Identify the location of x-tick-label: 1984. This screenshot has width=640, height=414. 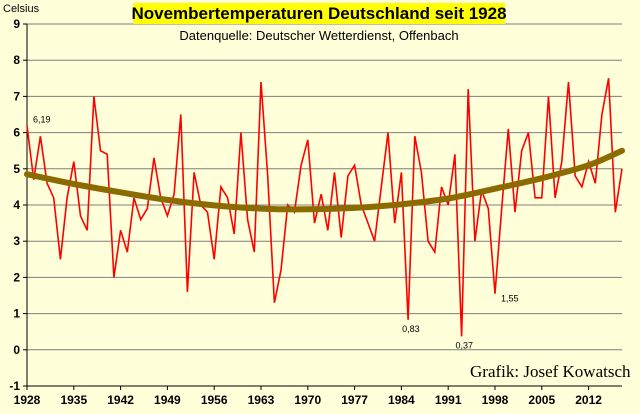
(401, 400).